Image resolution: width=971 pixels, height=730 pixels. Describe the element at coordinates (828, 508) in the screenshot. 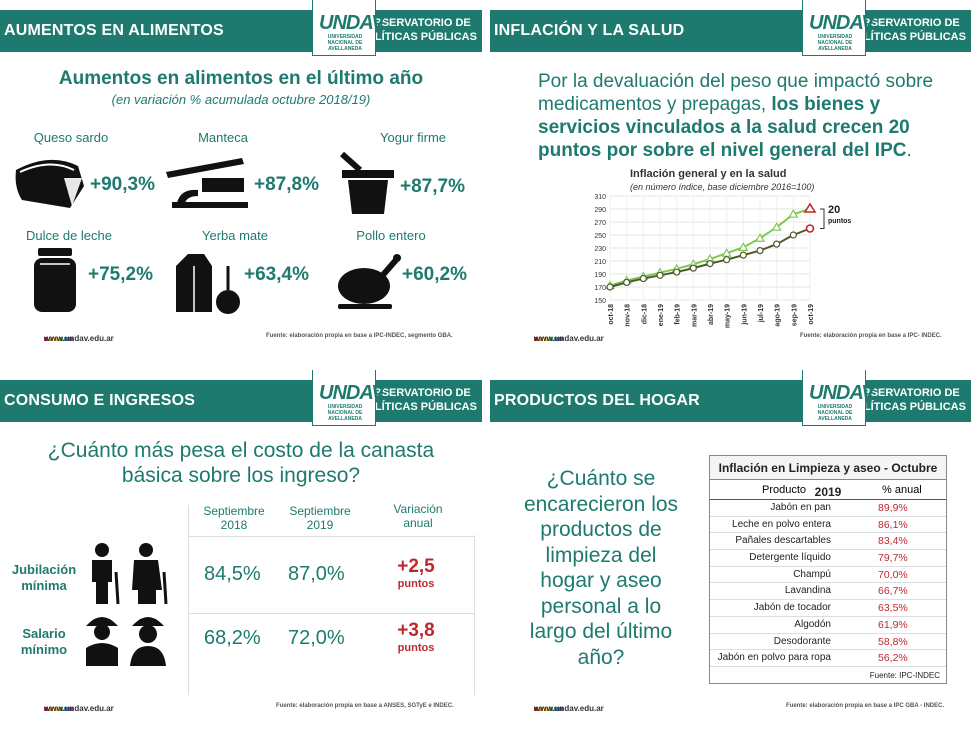

I see `table-row: Jabón en pan 89,9%` at that location.